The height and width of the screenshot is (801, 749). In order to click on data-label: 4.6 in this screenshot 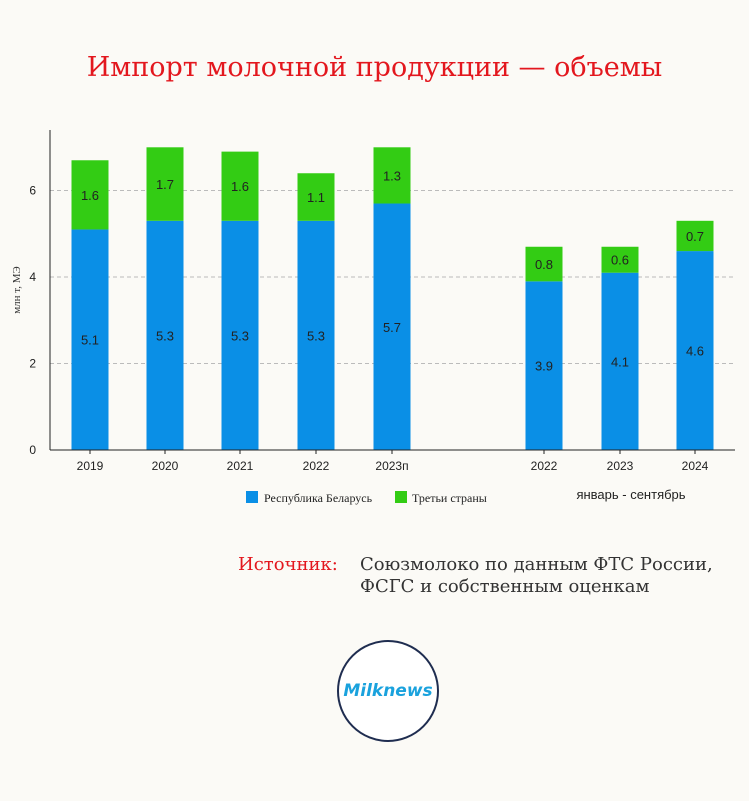, I will do `click(695, 351)`.